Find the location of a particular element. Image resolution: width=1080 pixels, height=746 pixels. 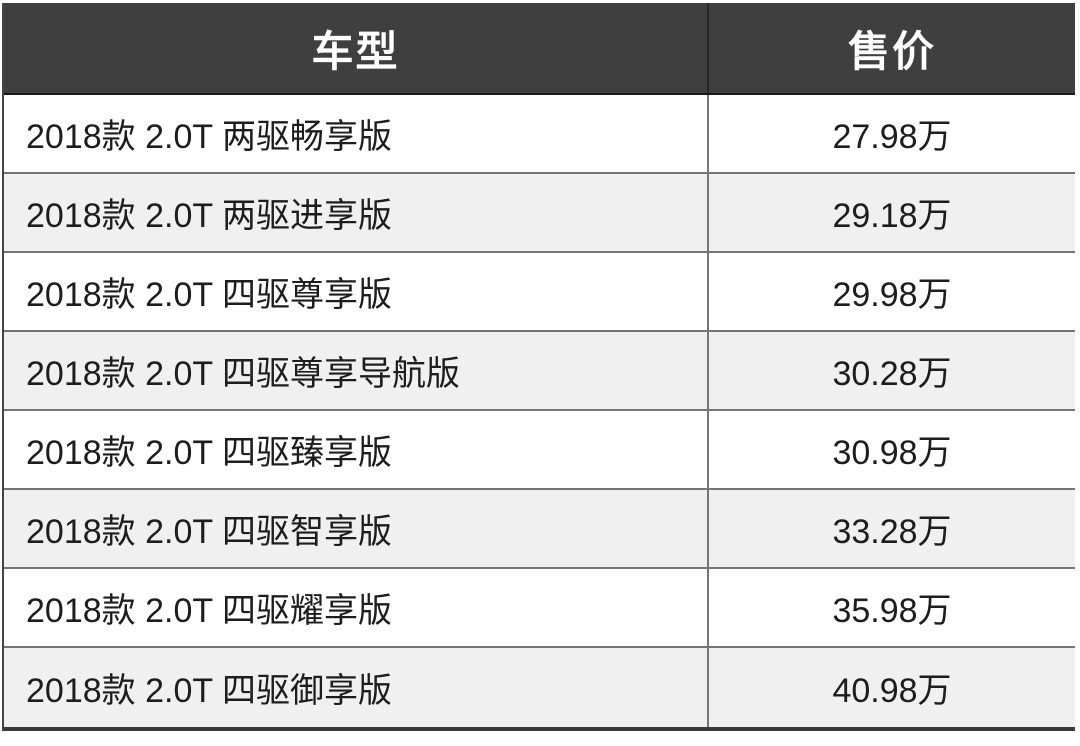

price-cell: 40.98万 is located at coordinates (892, 687).